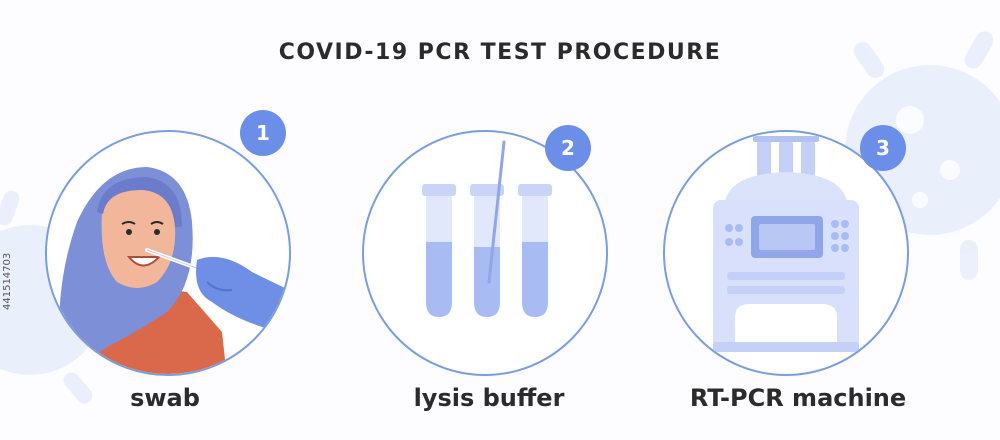 The width and height of the screenshot is (1000, 440). Describe the element at coordinates (489, 398) in the screenshot. I see `step-label: lysis buffer` at that location.